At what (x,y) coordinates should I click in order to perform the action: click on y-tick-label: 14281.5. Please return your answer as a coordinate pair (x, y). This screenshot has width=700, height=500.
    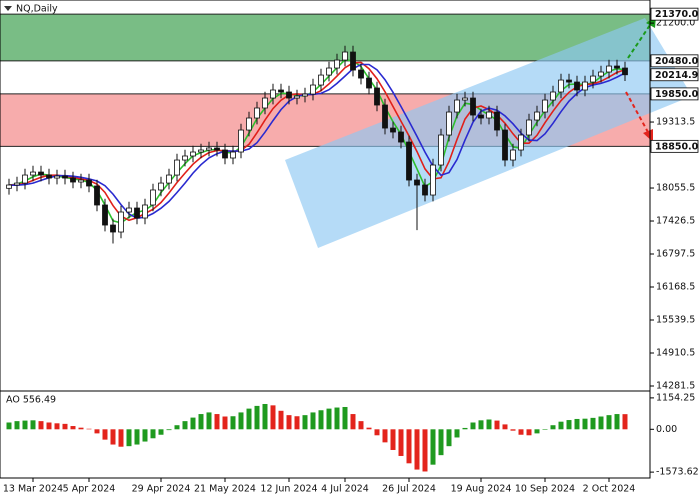
    Looking at the image, I should click on (675, 385).